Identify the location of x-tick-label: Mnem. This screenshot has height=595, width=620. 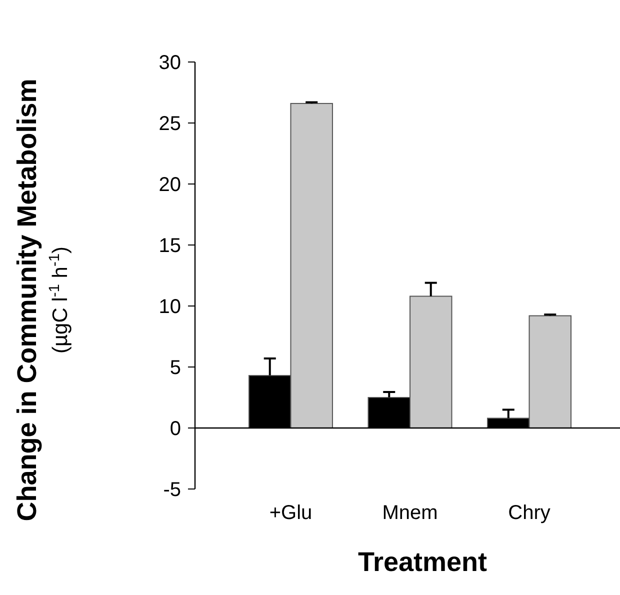
(410, 513).